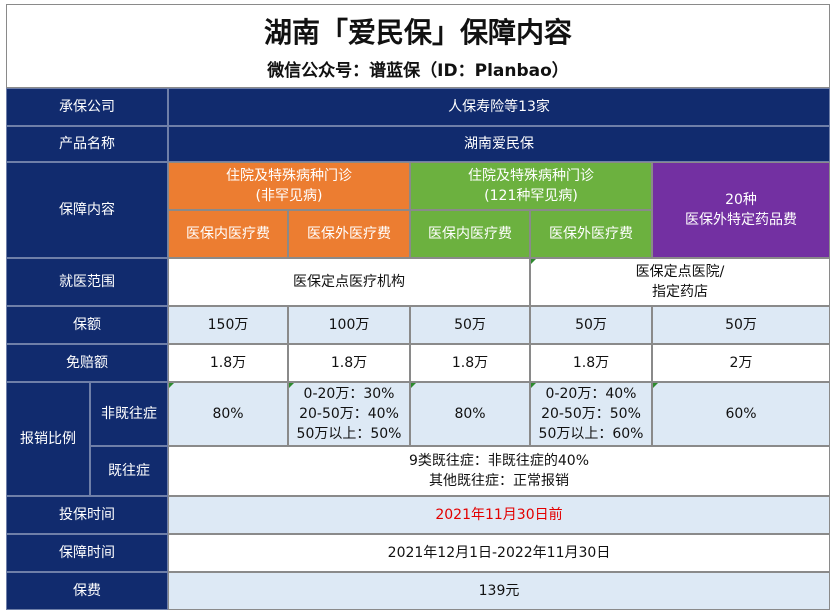 The width and height of the screenshot is (830, 614). Describe the element at coordinates (417, 32) in the screenshot. I see `page-title: 湖南「爱民保」保障内容` at that location.